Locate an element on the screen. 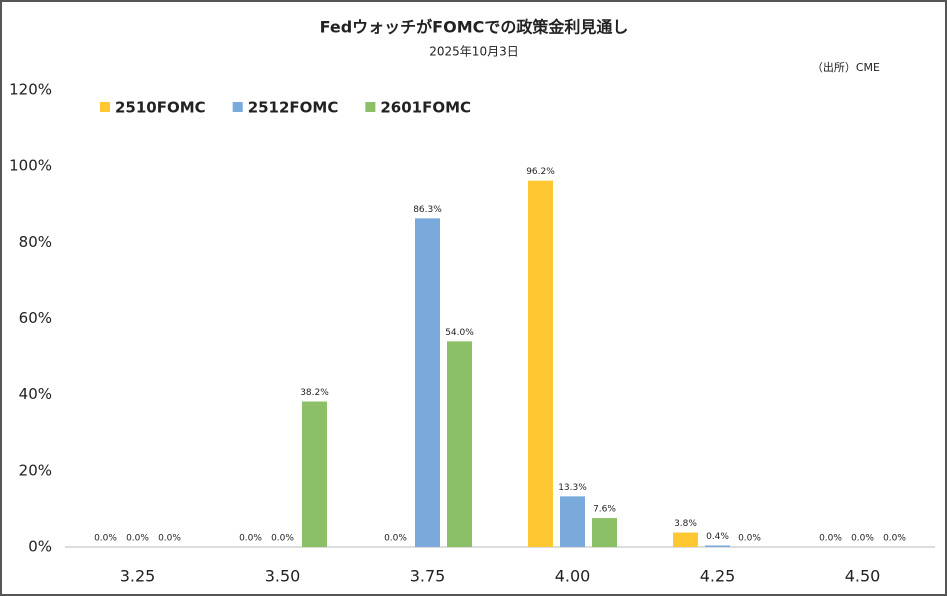  source-note: （出所）CME is located at coordinates (846, 67).